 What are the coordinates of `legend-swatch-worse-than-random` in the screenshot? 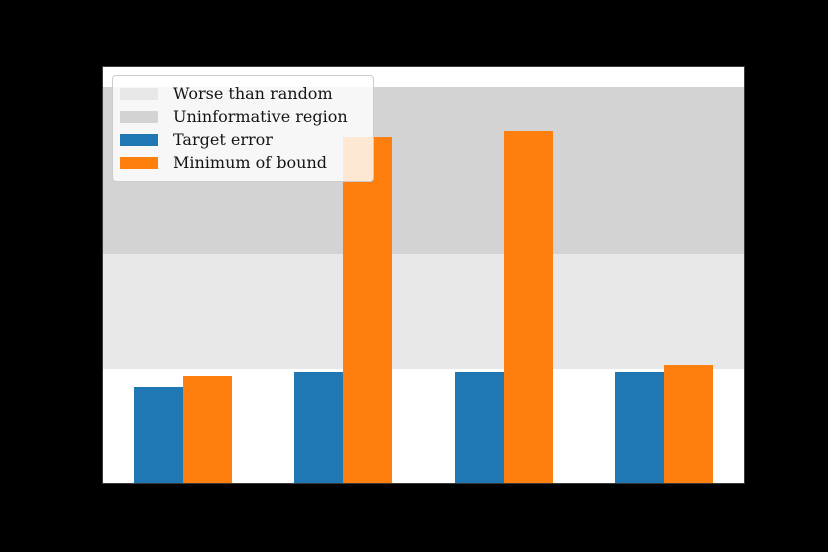 It's located at (139, 93).